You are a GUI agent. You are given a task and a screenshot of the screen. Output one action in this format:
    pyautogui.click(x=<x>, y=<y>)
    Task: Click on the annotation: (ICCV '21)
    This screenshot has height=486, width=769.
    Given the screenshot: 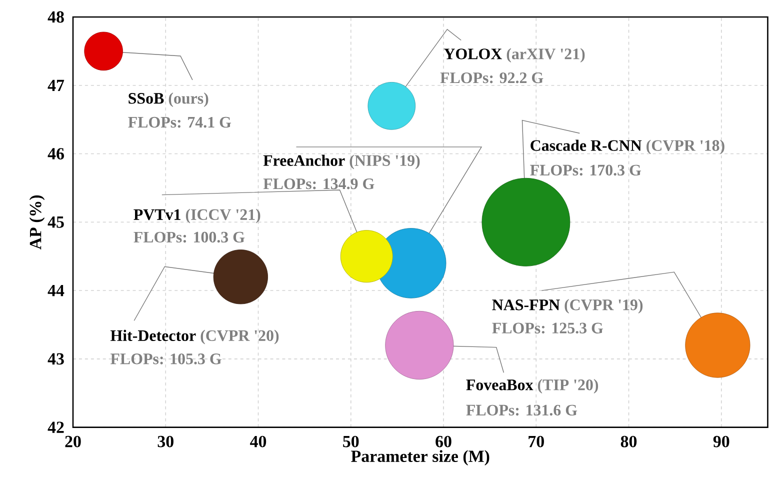 What is the action you would take?
    pyautogui.click(x=223, y=216)
    